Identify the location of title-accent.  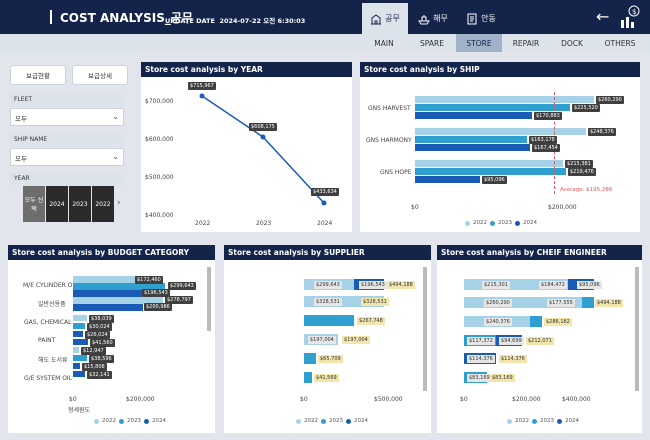
(51, 17).